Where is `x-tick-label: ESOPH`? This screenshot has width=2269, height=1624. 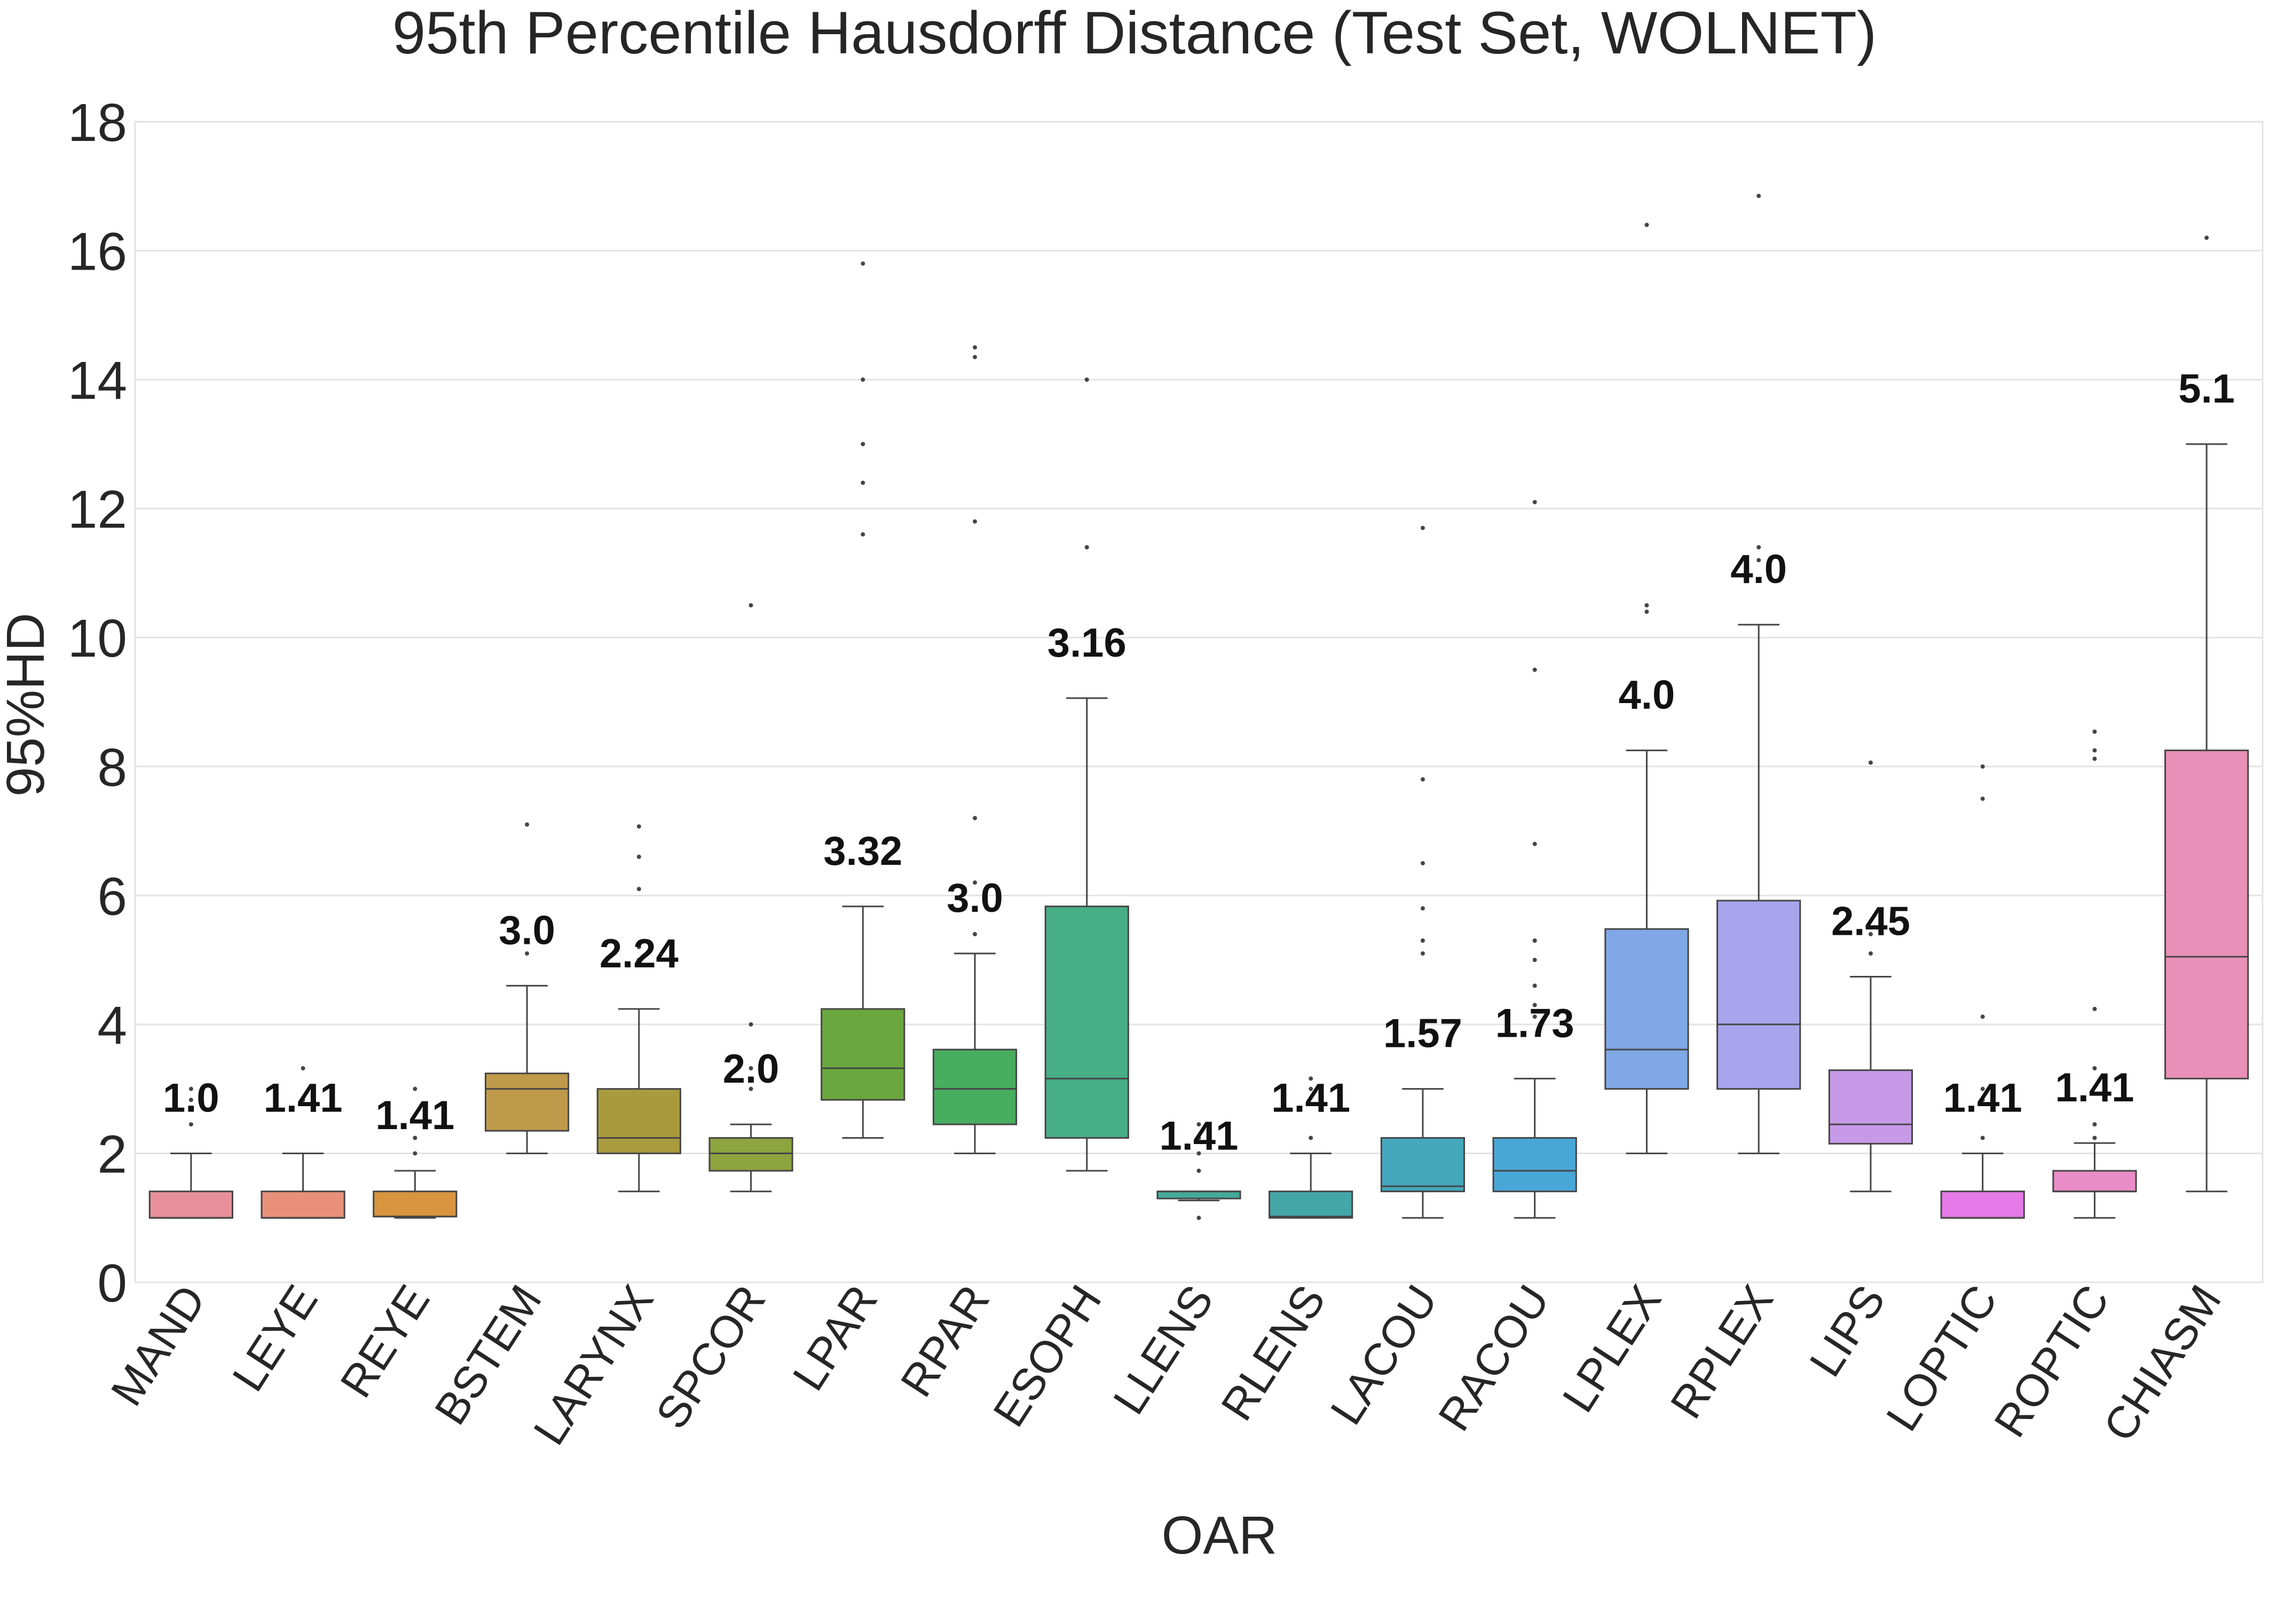
x-tick-label: ESOPH is located at coordinates (1047, 1356).